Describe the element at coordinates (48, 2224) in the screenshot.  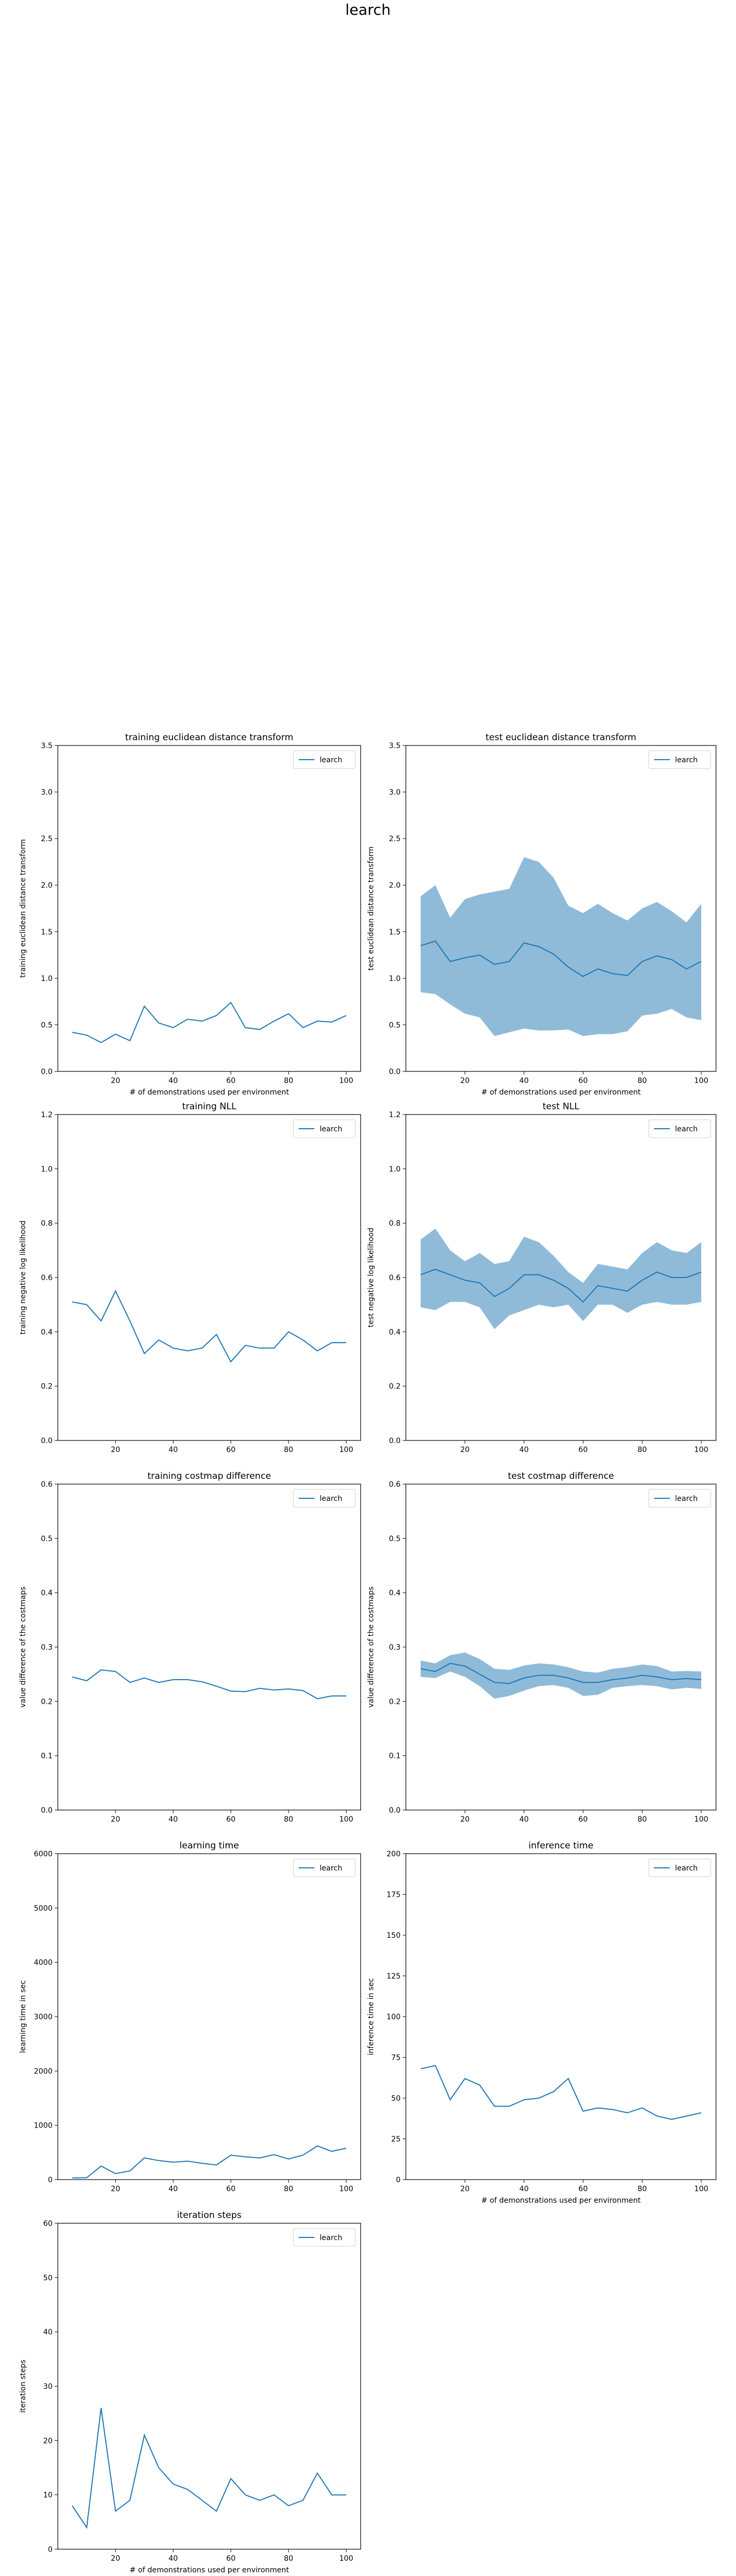
I see `y-tick-label: 60` at that location.